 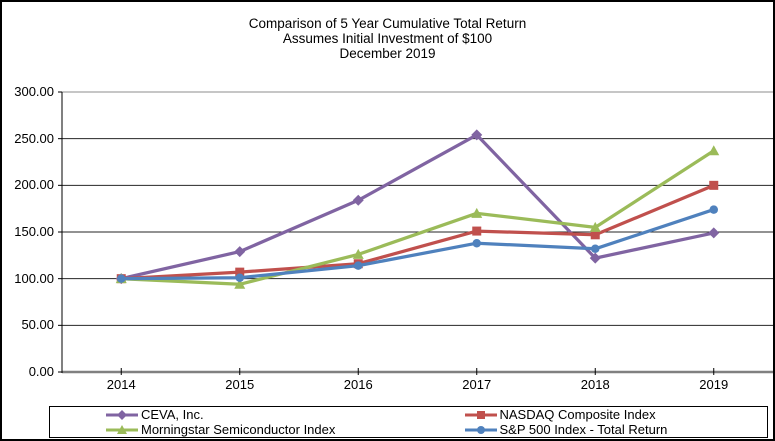 What do you see at coordinates (238, 429) in the screenshot?
I see `legend-label: Morningstar Semiconductor Index` at bounding box center [238, 429].